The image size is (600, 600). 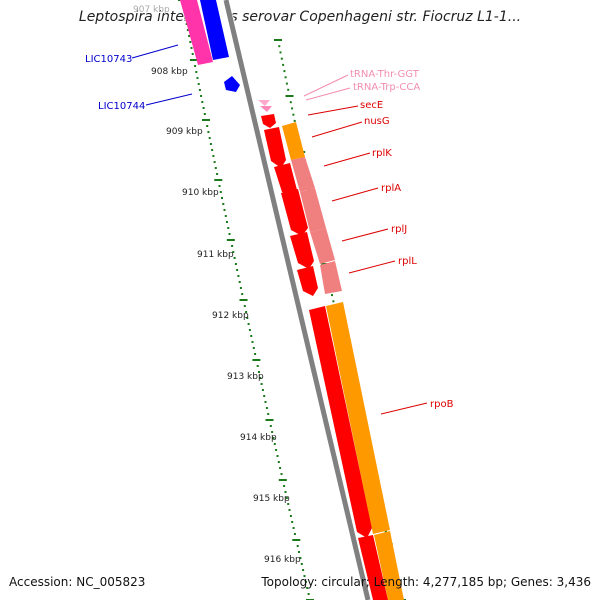 What do you see at coordinates (108, 59) in the screenshot?
I see `label-LIC10743: LIC10743` at bounding box center [108, 59].